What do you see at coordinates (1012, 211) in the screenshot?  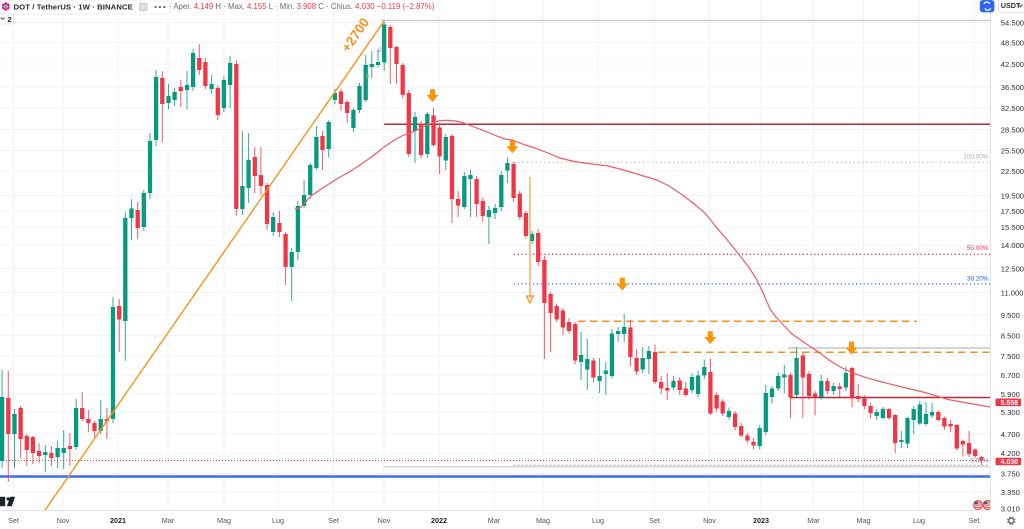 I see `svg-text: 17.500` at bounding box center [1012, 211].